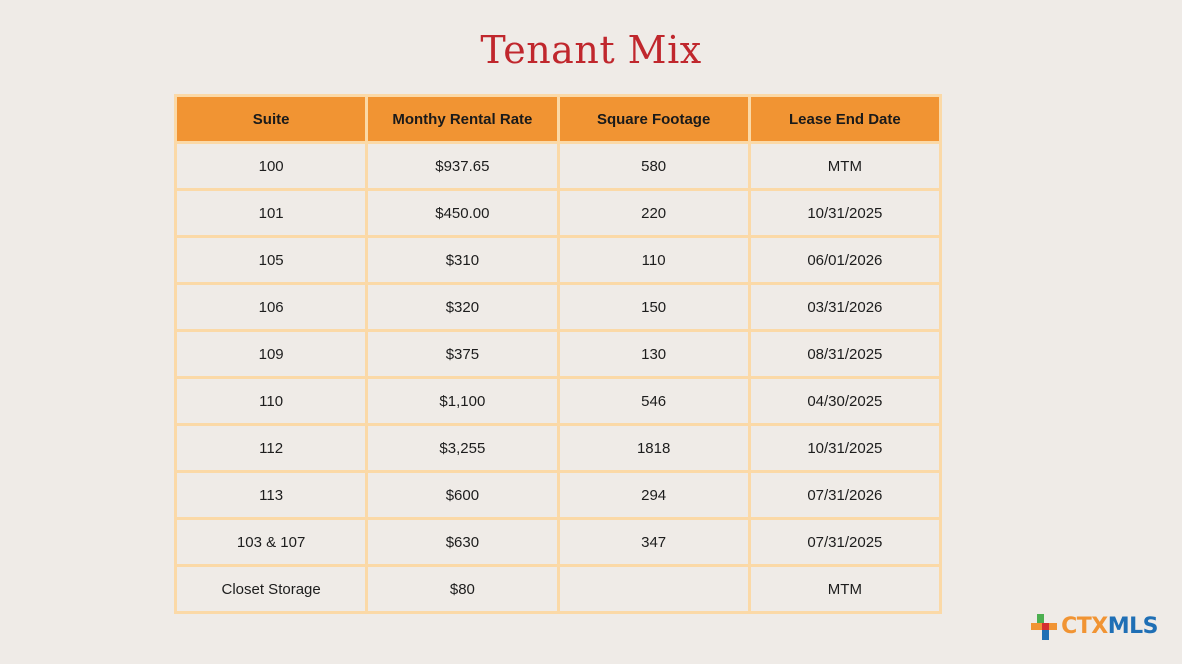  What do you see at coordinates (271, 448) in the screenshot?
I see `cell-suite: 112` at bounding box center [271, 448].